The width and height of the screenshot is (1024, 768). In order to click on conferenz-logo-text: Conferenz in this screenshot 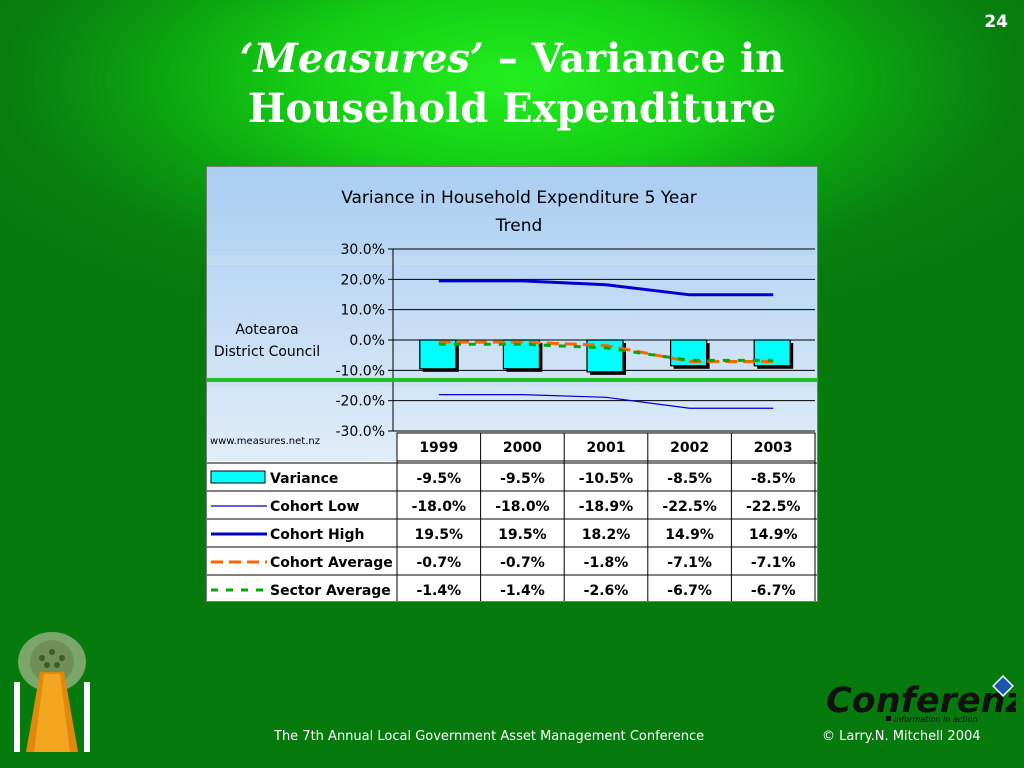, I will do `click(921, 701)`.